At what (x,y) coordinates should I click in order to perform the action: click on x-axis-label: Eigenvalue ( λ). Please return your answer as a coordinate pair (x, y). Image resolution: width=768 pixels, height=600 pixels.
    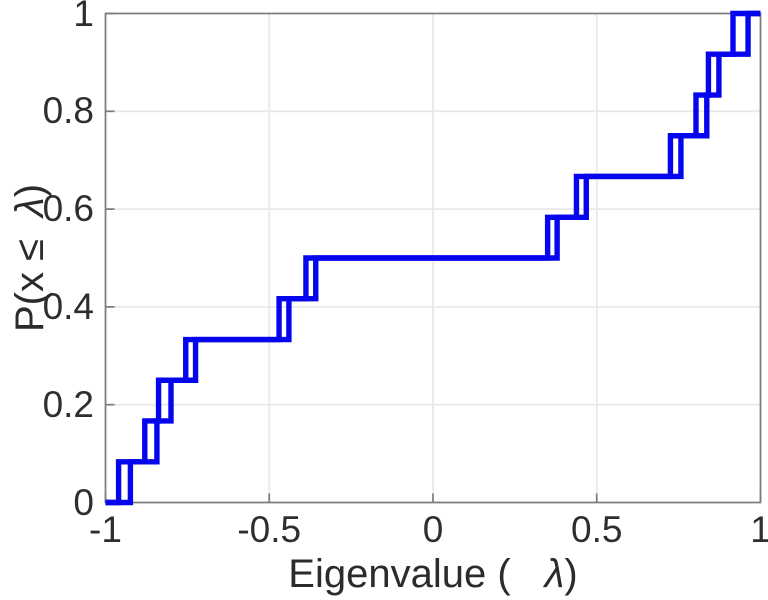
    Looking at the image, I should click on (432, 574).